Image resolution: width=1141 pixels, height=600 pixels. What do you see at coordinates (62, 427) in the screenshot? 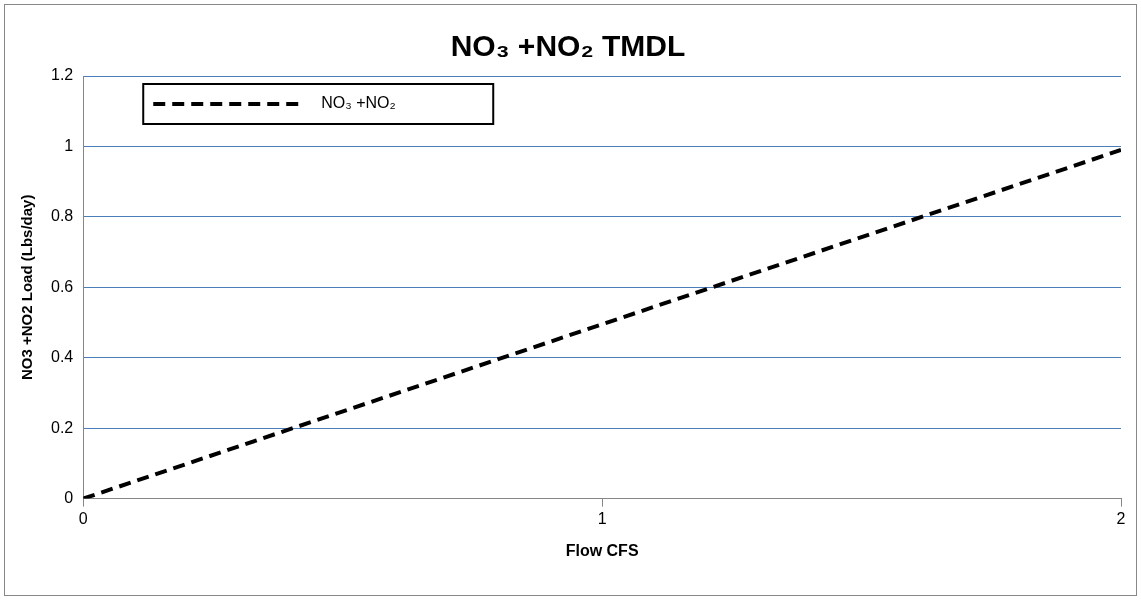
I see `y-tick-label: 0.2` at bounding box center [62, 427].